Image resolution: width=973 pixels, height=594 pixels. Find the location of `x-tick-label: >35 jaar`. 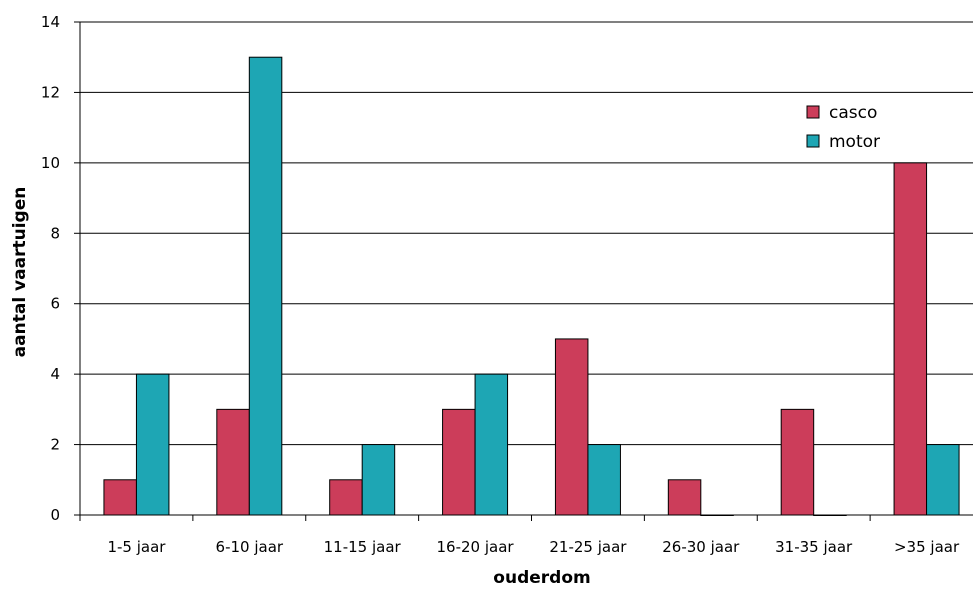

x-tick-label: >35 jaar is located at coordinates (927, 547).